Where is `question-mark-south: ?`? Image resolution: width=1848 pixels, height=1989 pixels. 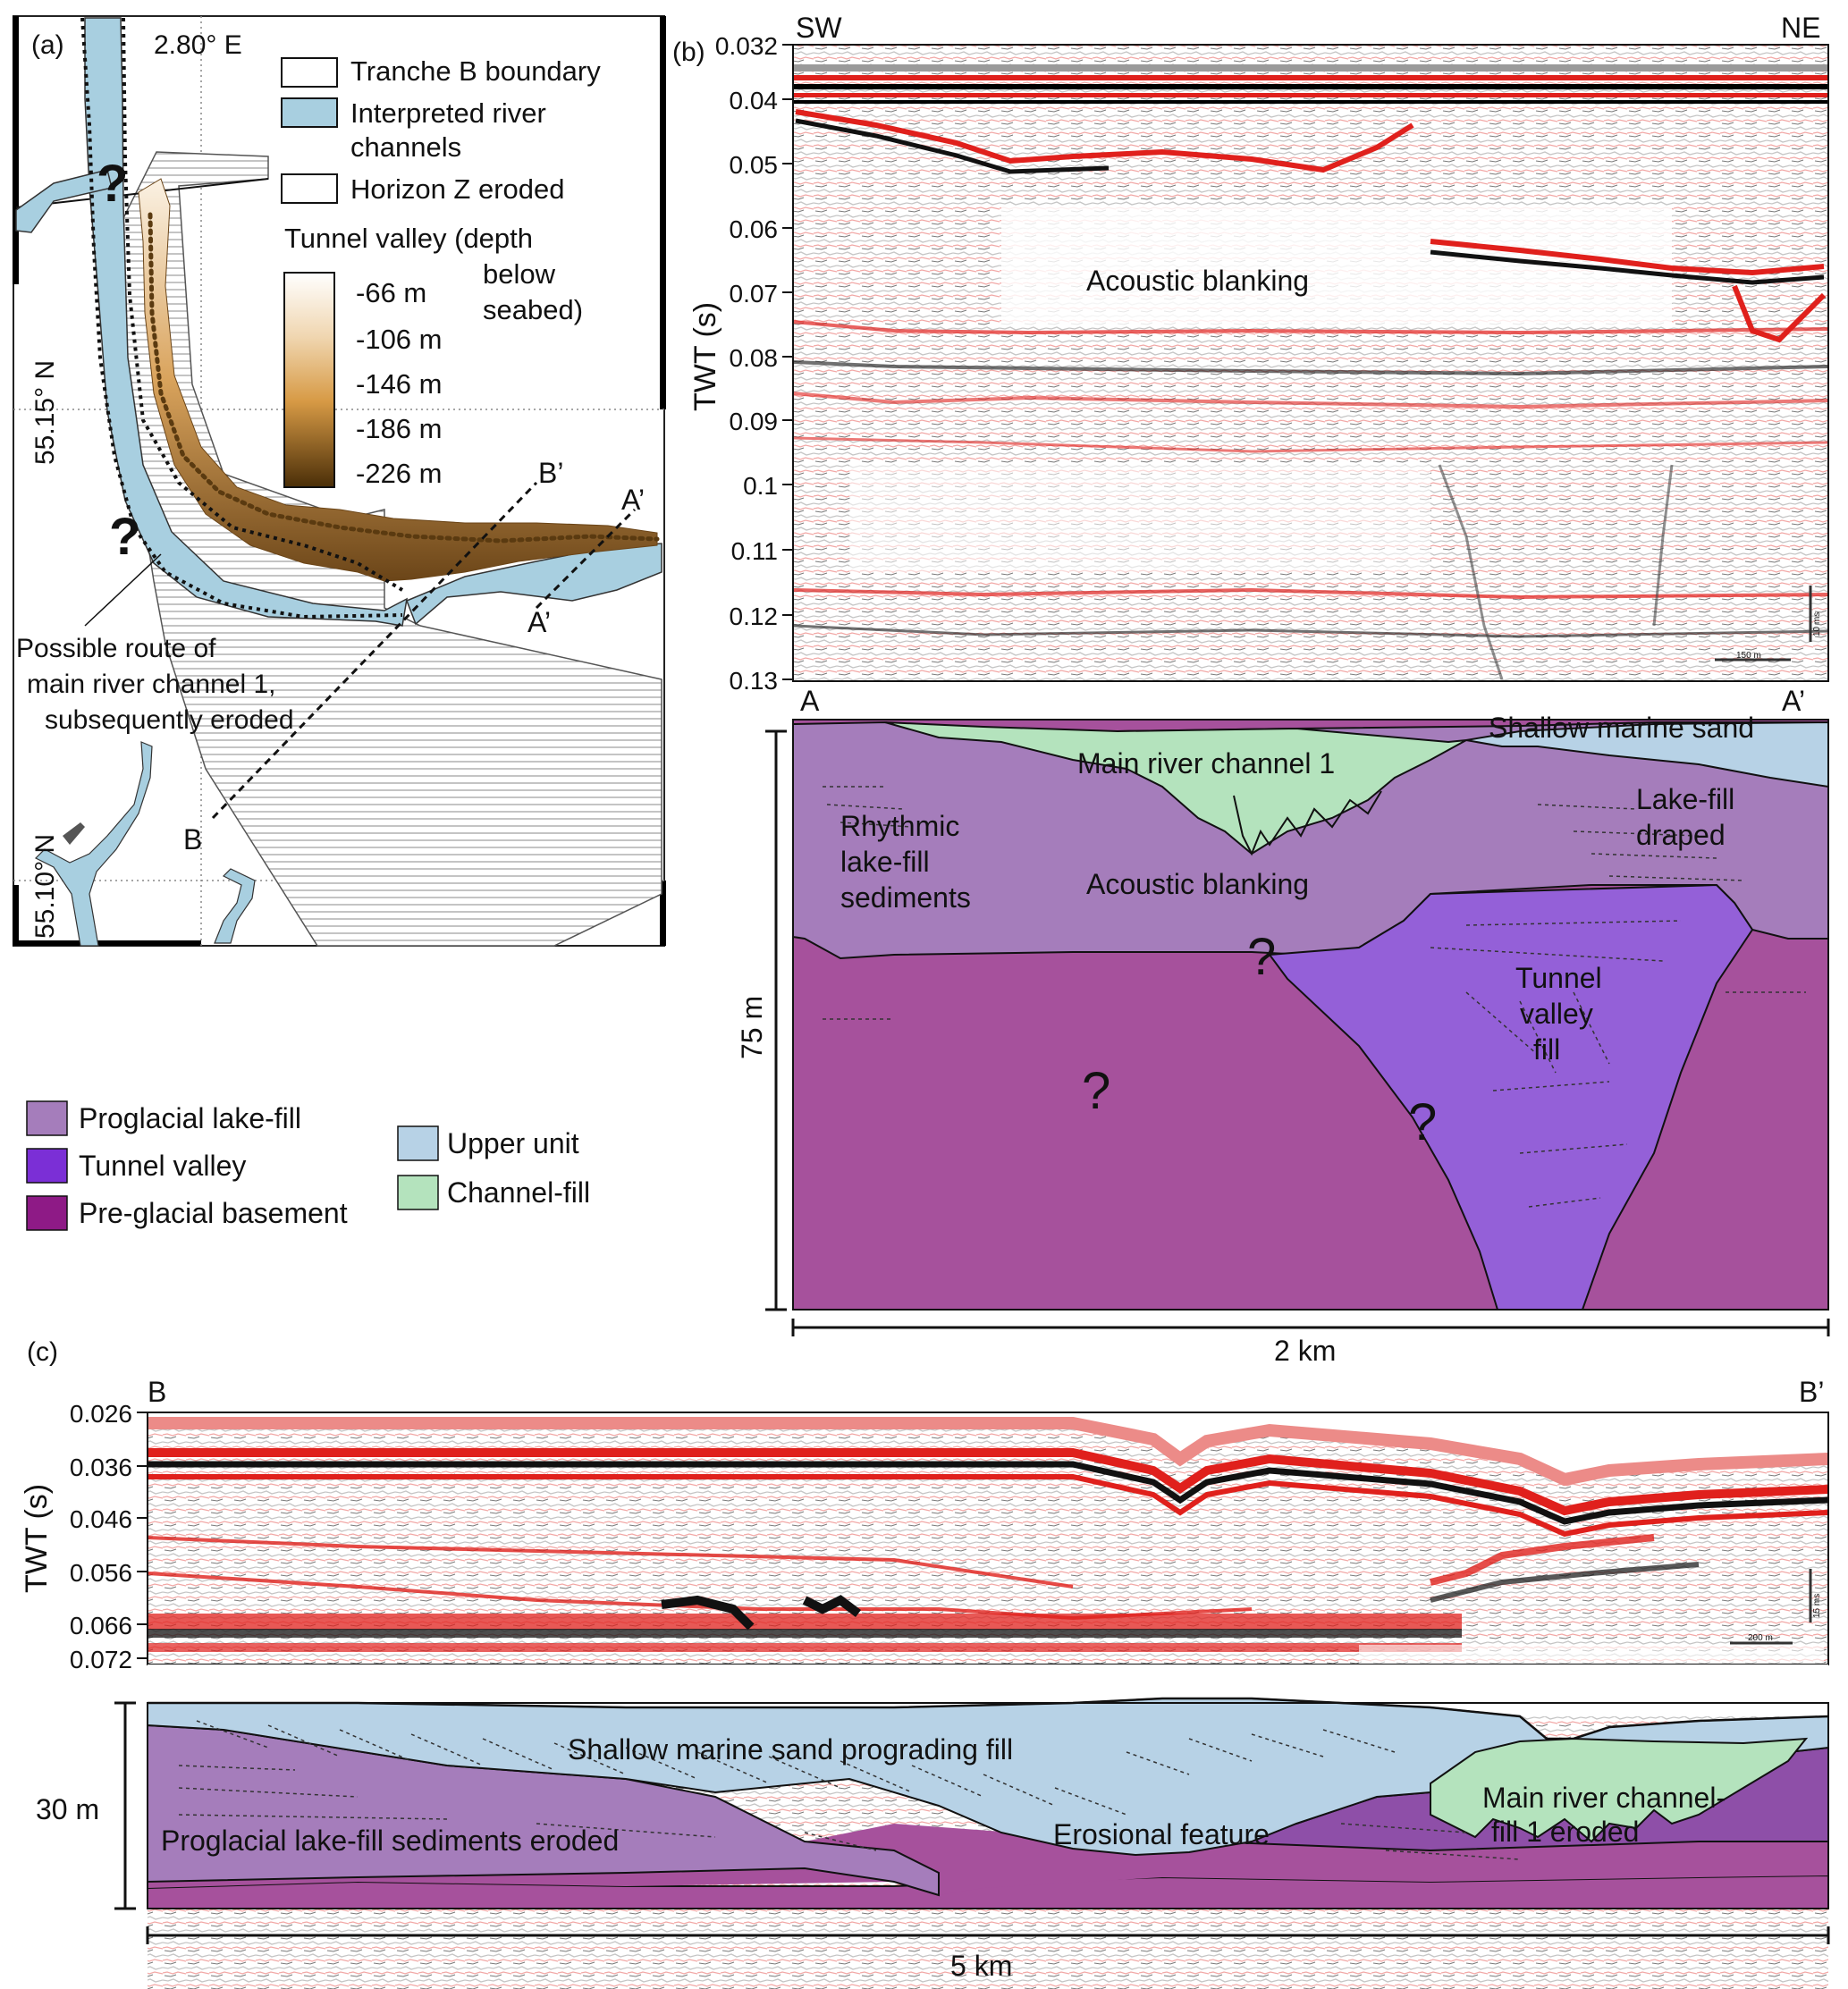
question-mark-south: ? is located at coordinates (124, 537).